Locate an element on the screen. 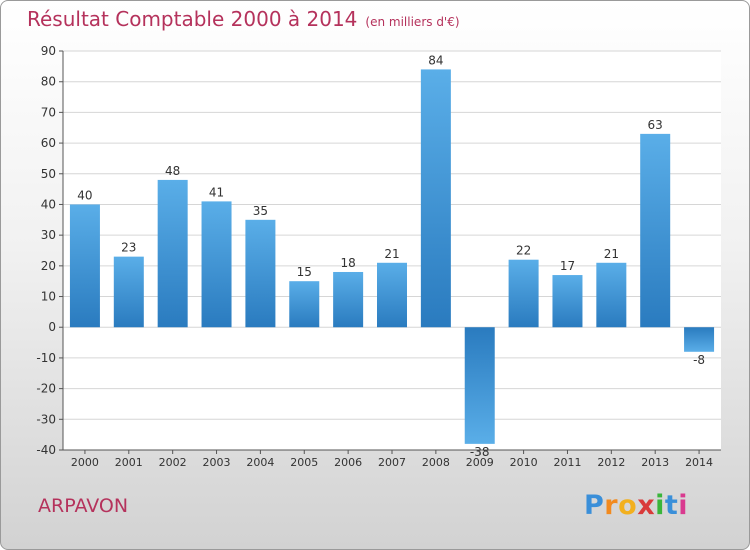 The width and height of the screenshot is (750, 550). x-tick-label: 2005 is located at coordinates (304, 462).